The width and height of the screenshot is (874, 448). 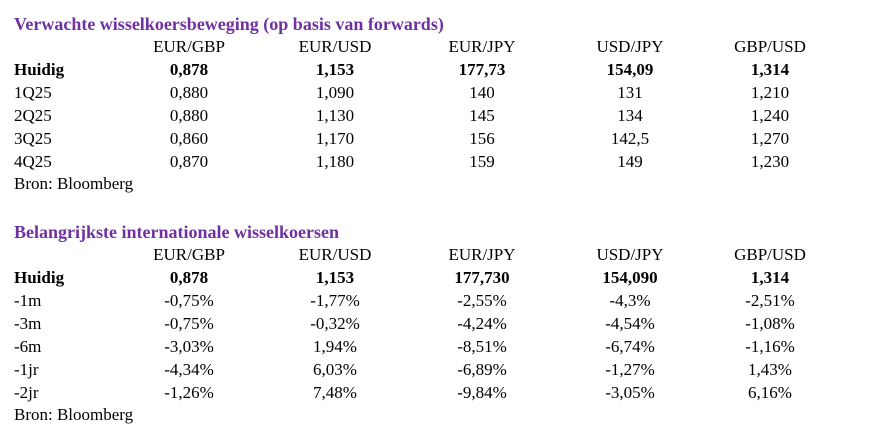 What do you see at coordinates (482, 346) in the screenshot?
I see `cell: -8,51%` at bounding box center [482, 346].